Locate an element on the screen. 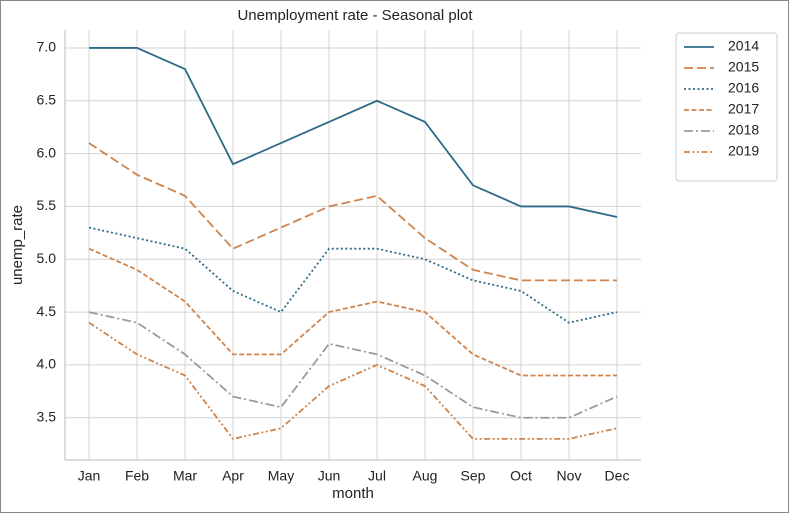  y-tick-label: 4.5 is located at coordinates (47, 311).